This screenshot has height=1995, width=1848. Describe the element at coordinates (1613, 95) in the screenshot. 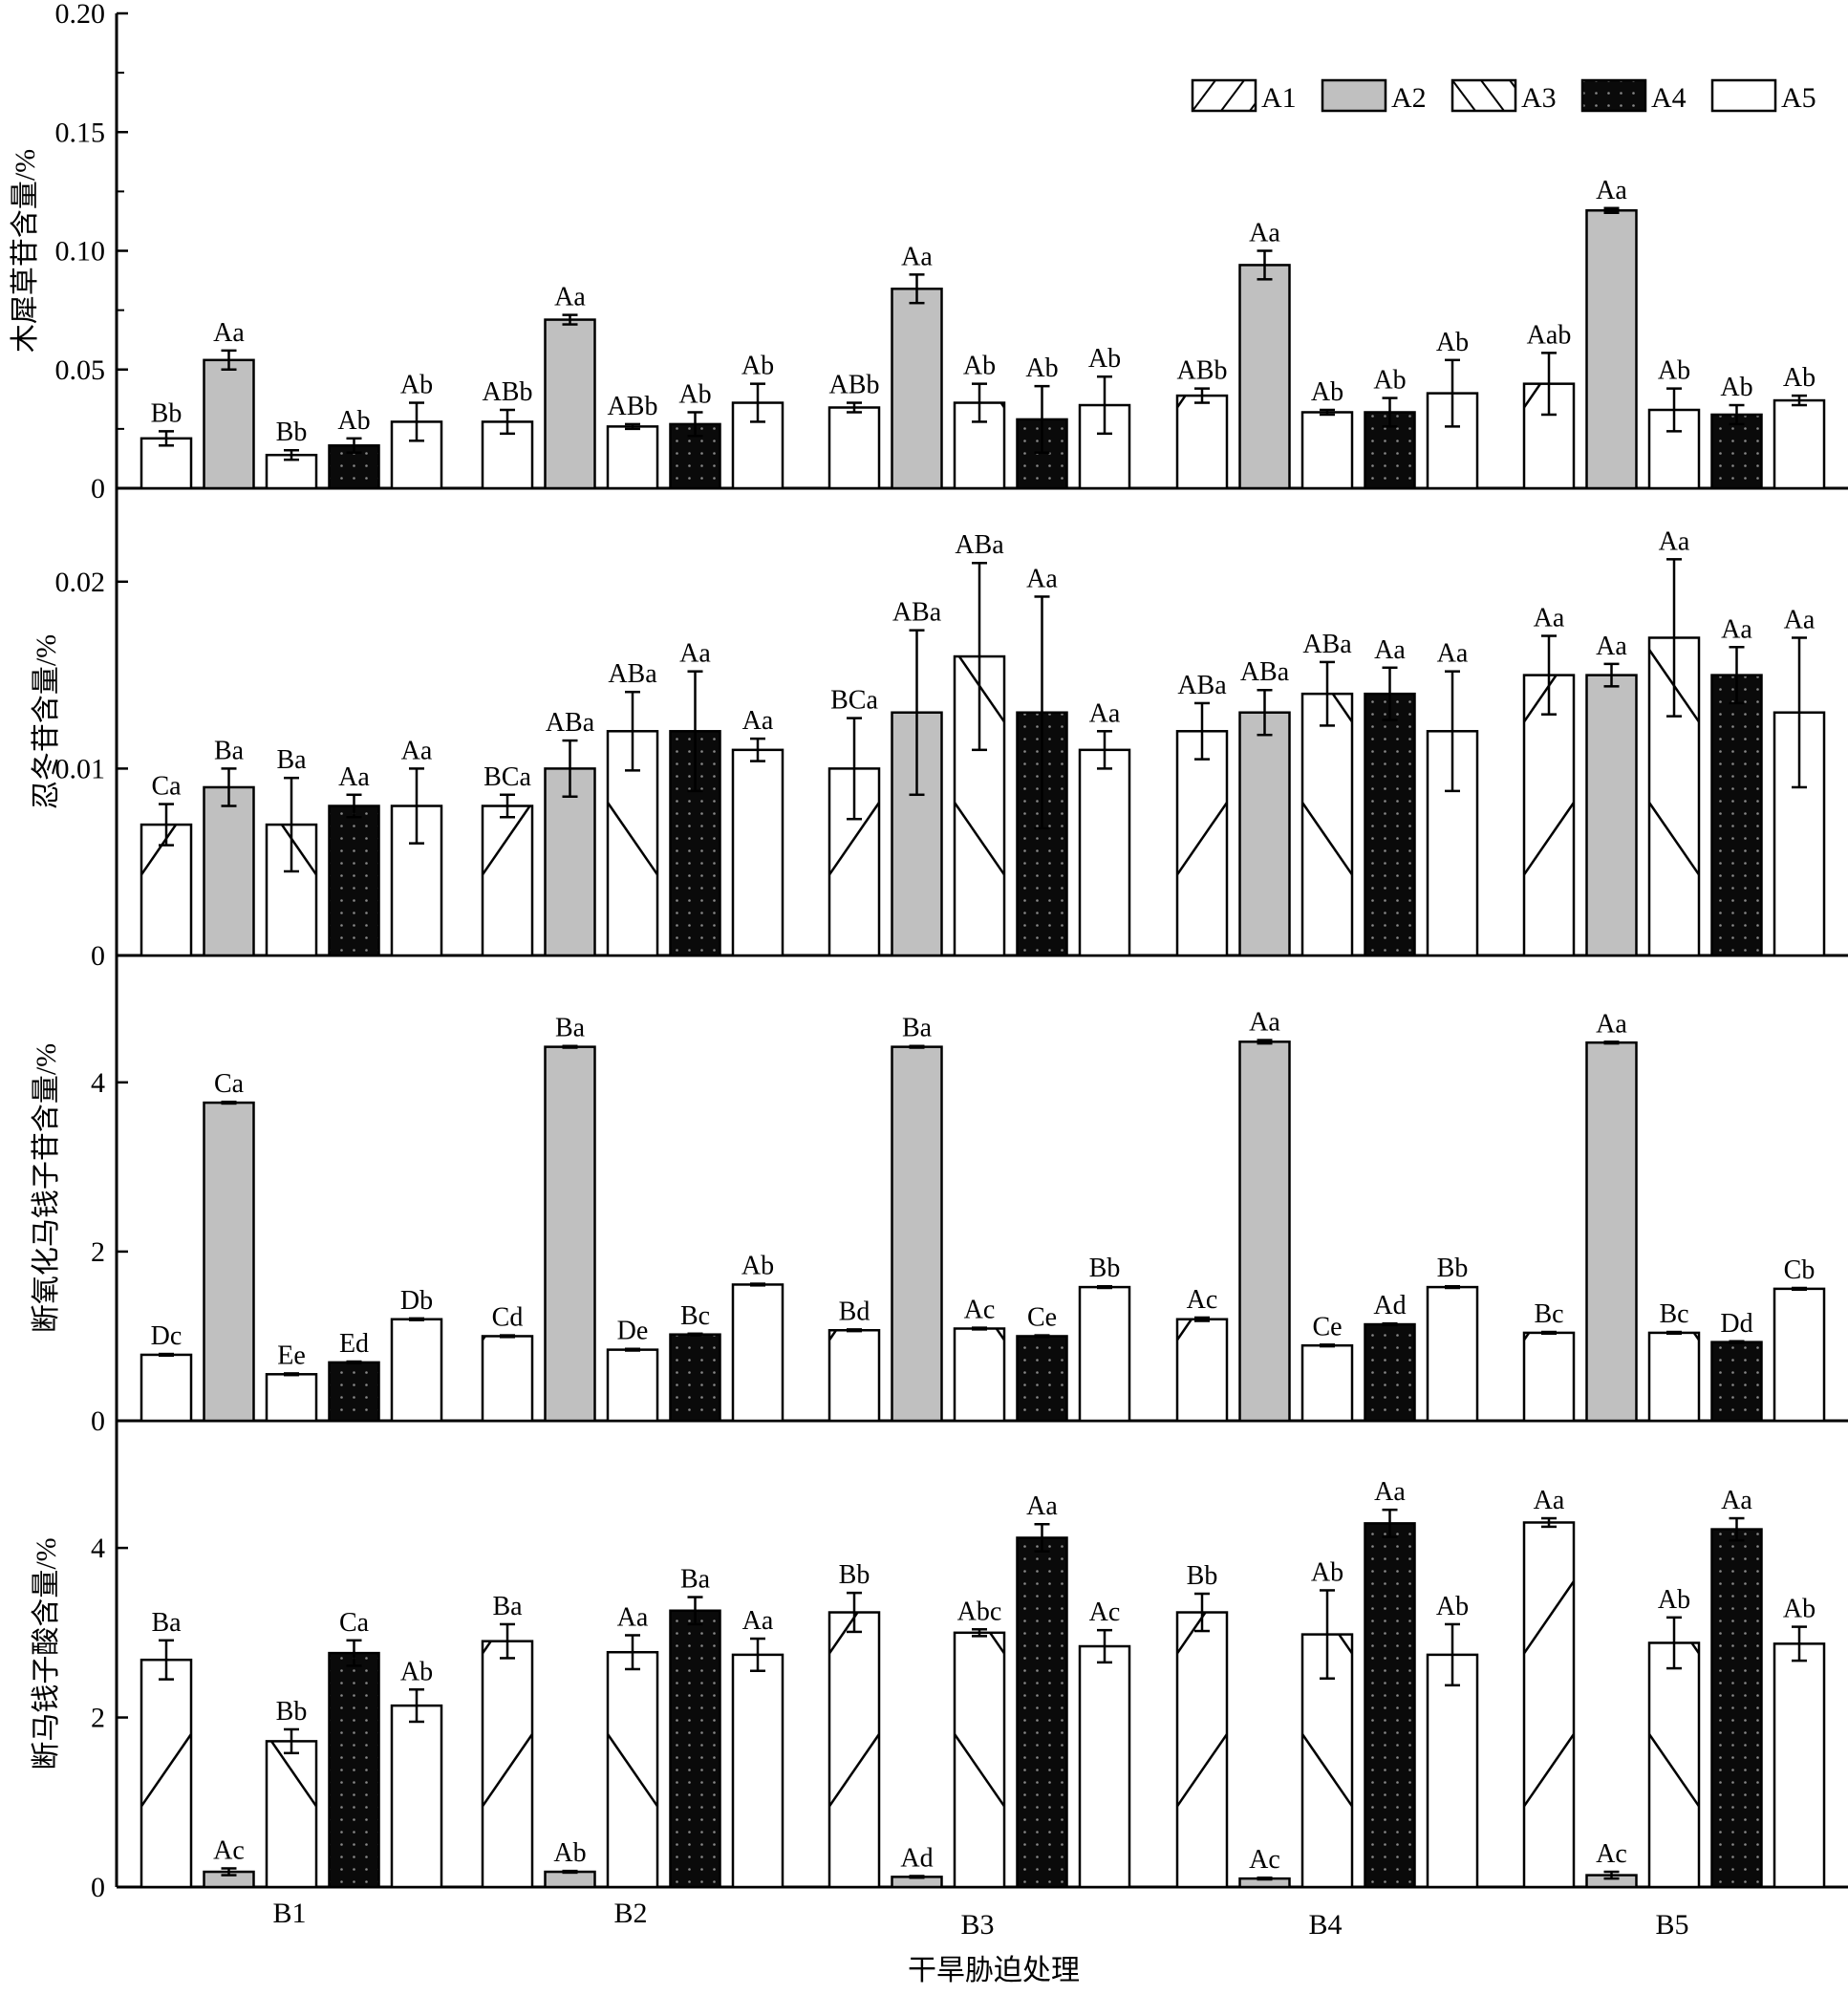

I see `legend-swatch-A4` at that location.